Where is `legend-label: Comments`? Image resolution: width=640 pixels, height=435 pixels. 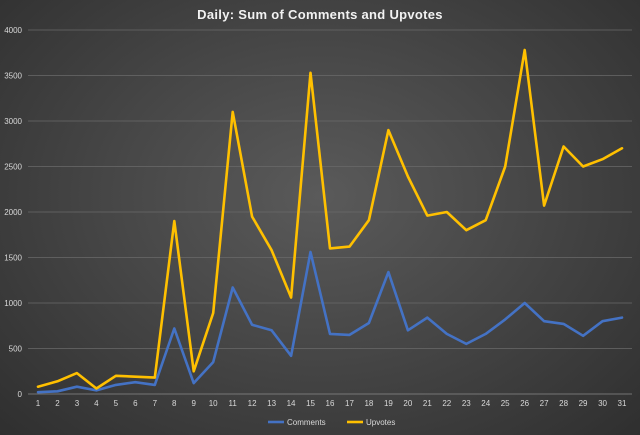 legend-label: Comments is located at coordinates (306, 422).